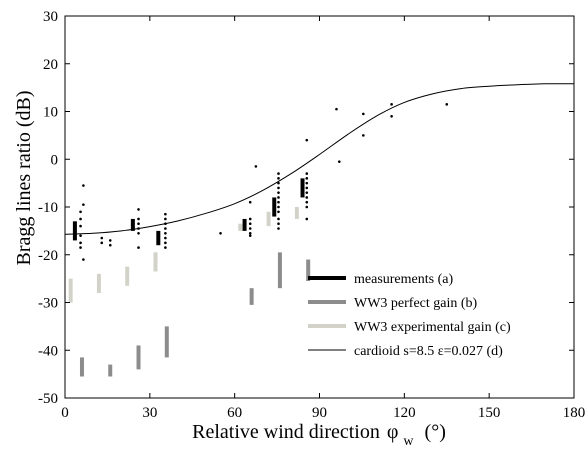  What do you see at coordinates (50, 113) in the screenshot?
I see `y-tick-label-6: 10` at bounding box center [50, 113].